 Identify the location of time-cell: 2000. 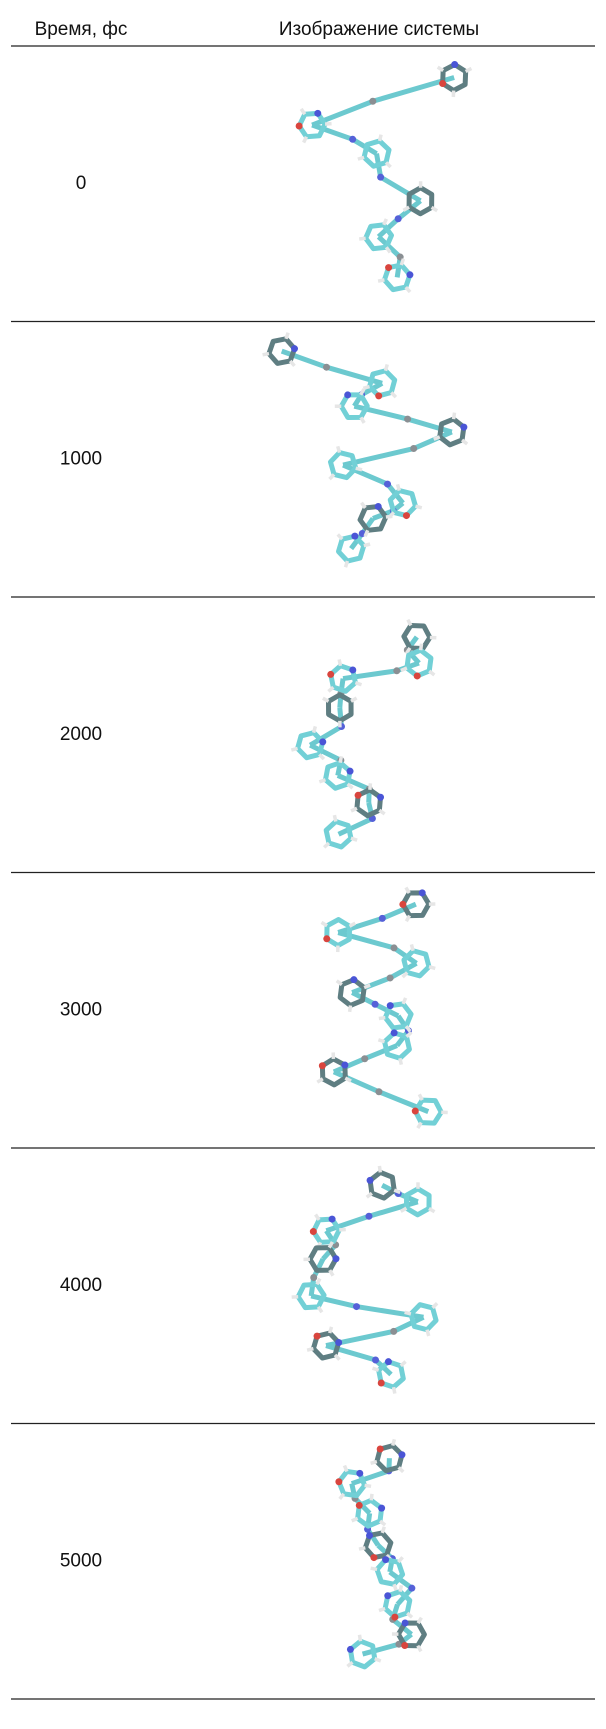
(81, 734).